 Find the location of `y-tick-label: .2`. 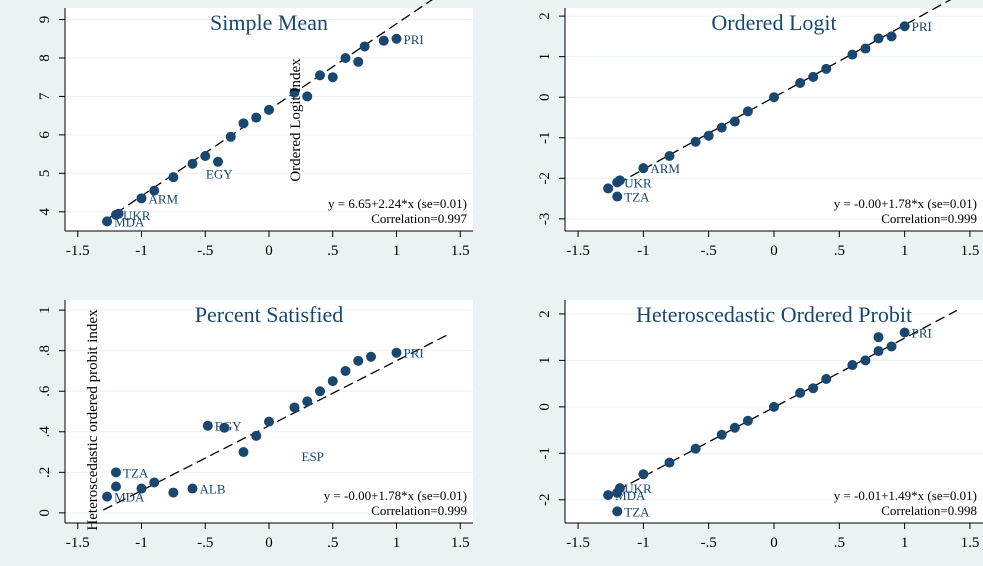

y-tick-label: .2 is located at coordinates (45, 472).